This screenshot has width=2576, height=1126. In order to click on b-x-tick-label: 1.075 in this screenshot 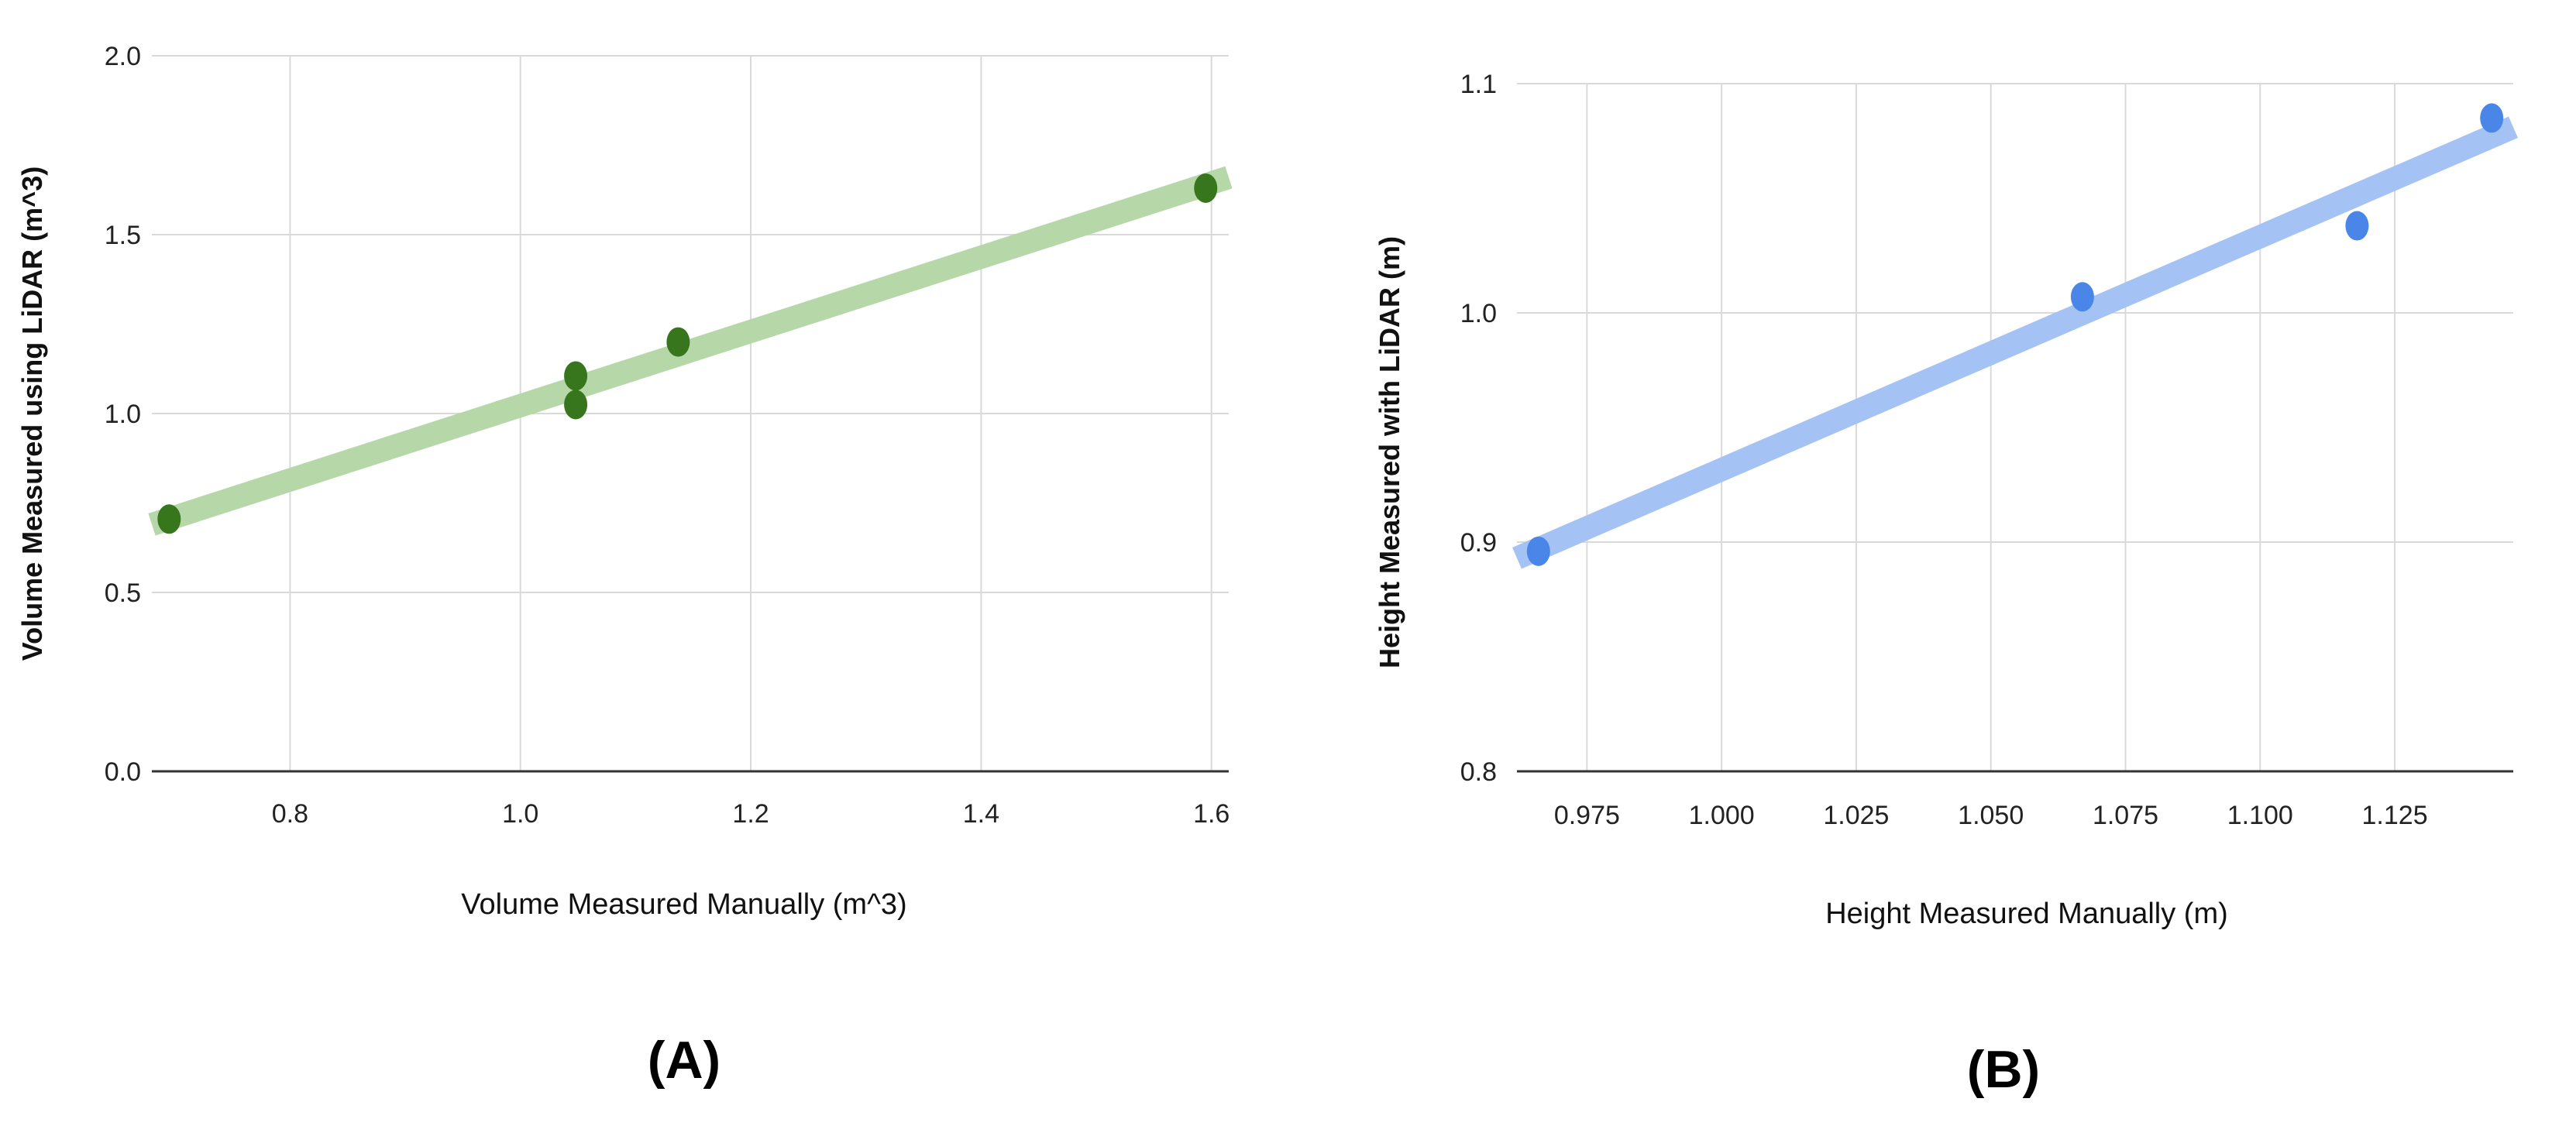, I will do `click(2125, 815)`.